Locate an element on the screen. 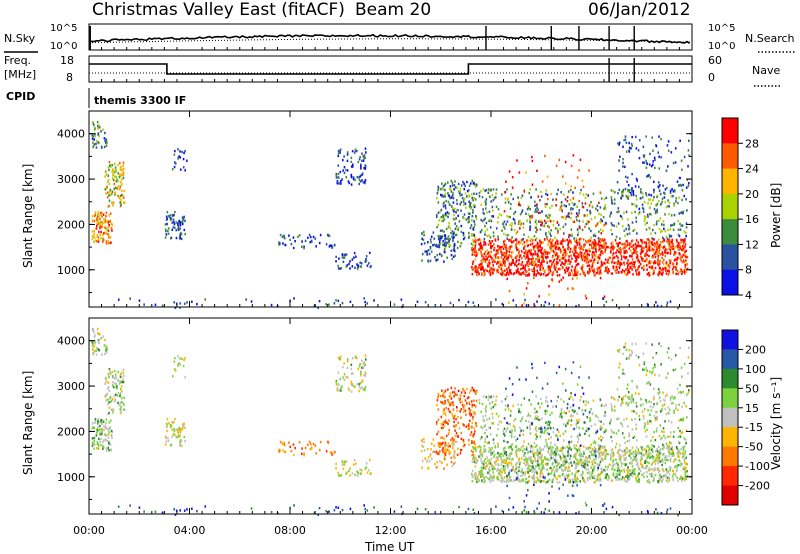 This screenshot has width=800, height=554. colorbar-tick-label: 4 is located at coordinates (748, 295).